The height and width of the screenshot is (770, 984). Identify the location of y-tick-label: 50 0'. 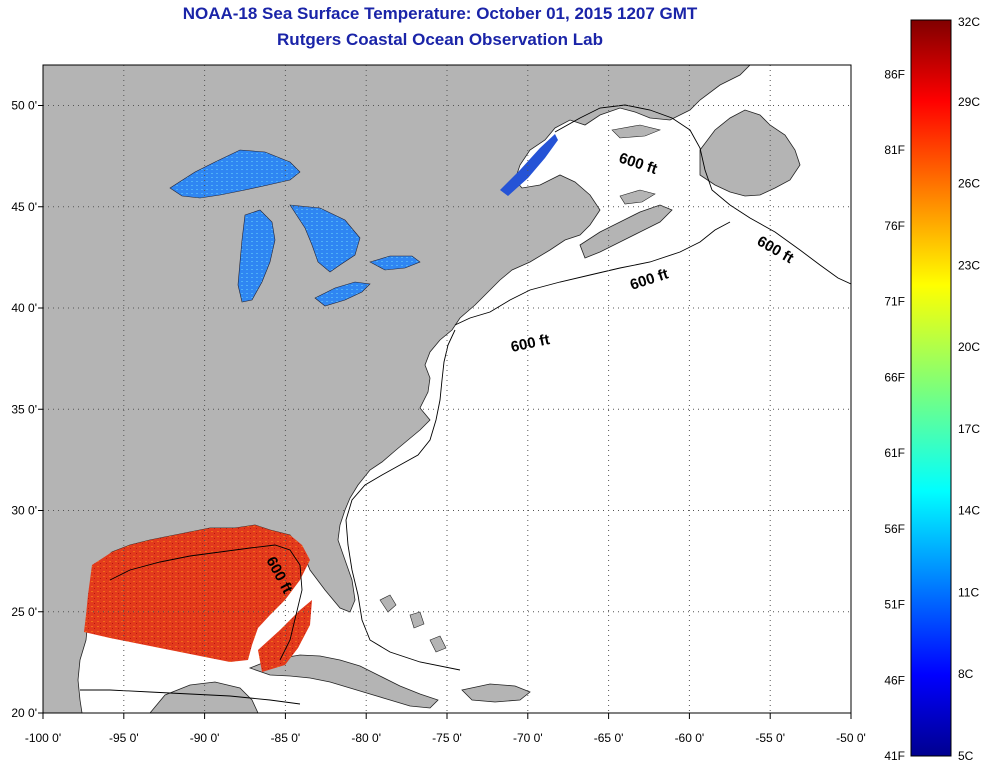
(24, 106).